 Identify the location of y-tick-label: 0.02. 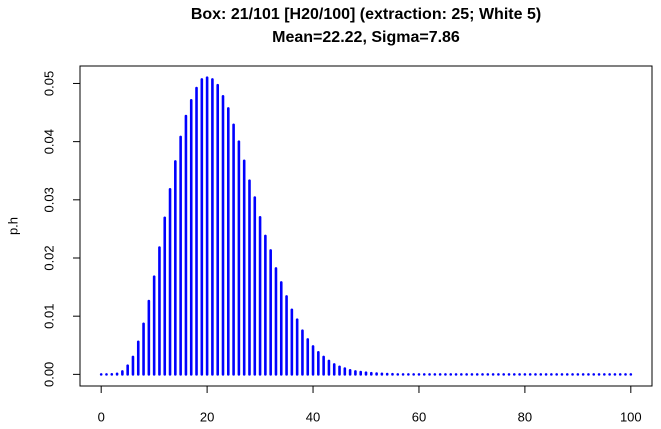
(48, 257).